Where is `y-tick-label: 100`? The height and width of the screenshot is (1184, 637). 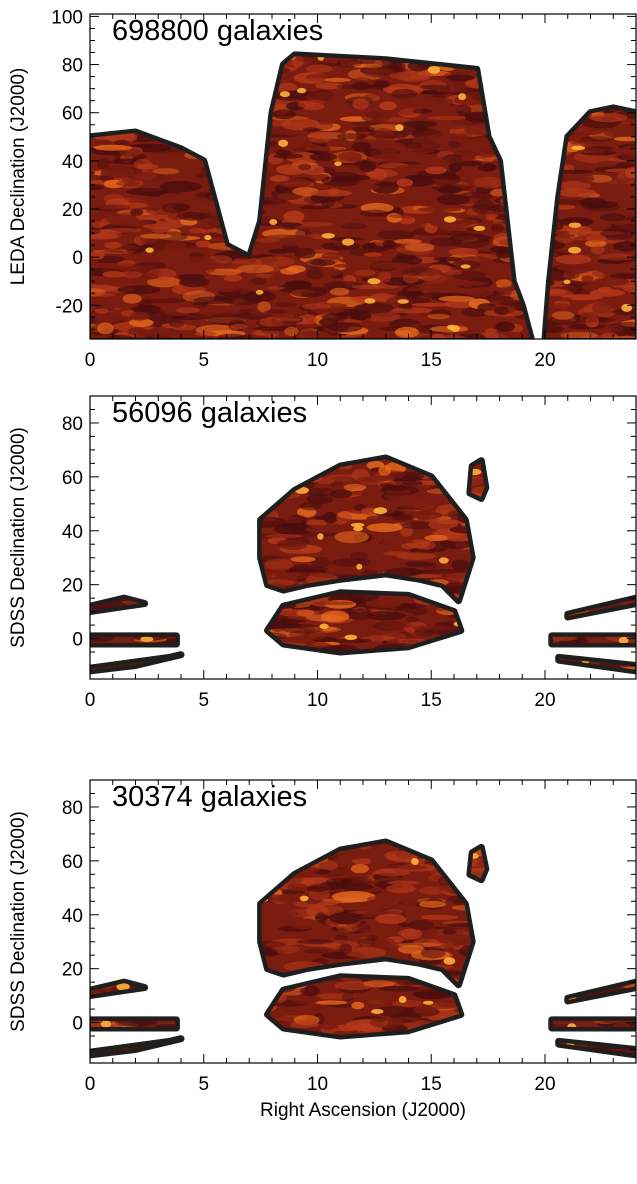 y-tick-label: 100 is located at coordinates (67, 17).